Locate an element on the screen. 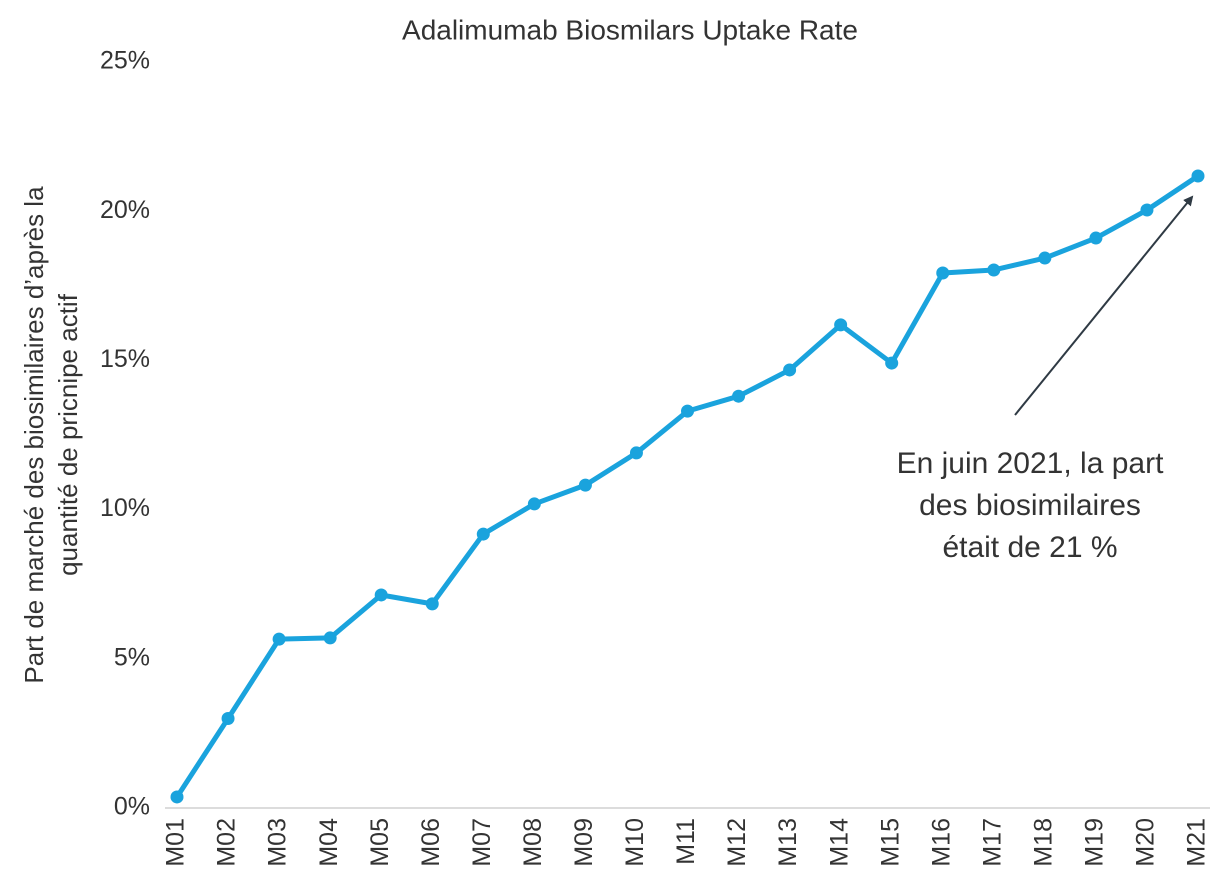 Image resolution: width=1214 pixels, height=889 pixels. x-tick-label: M11 is located at coordinates (686, 841).